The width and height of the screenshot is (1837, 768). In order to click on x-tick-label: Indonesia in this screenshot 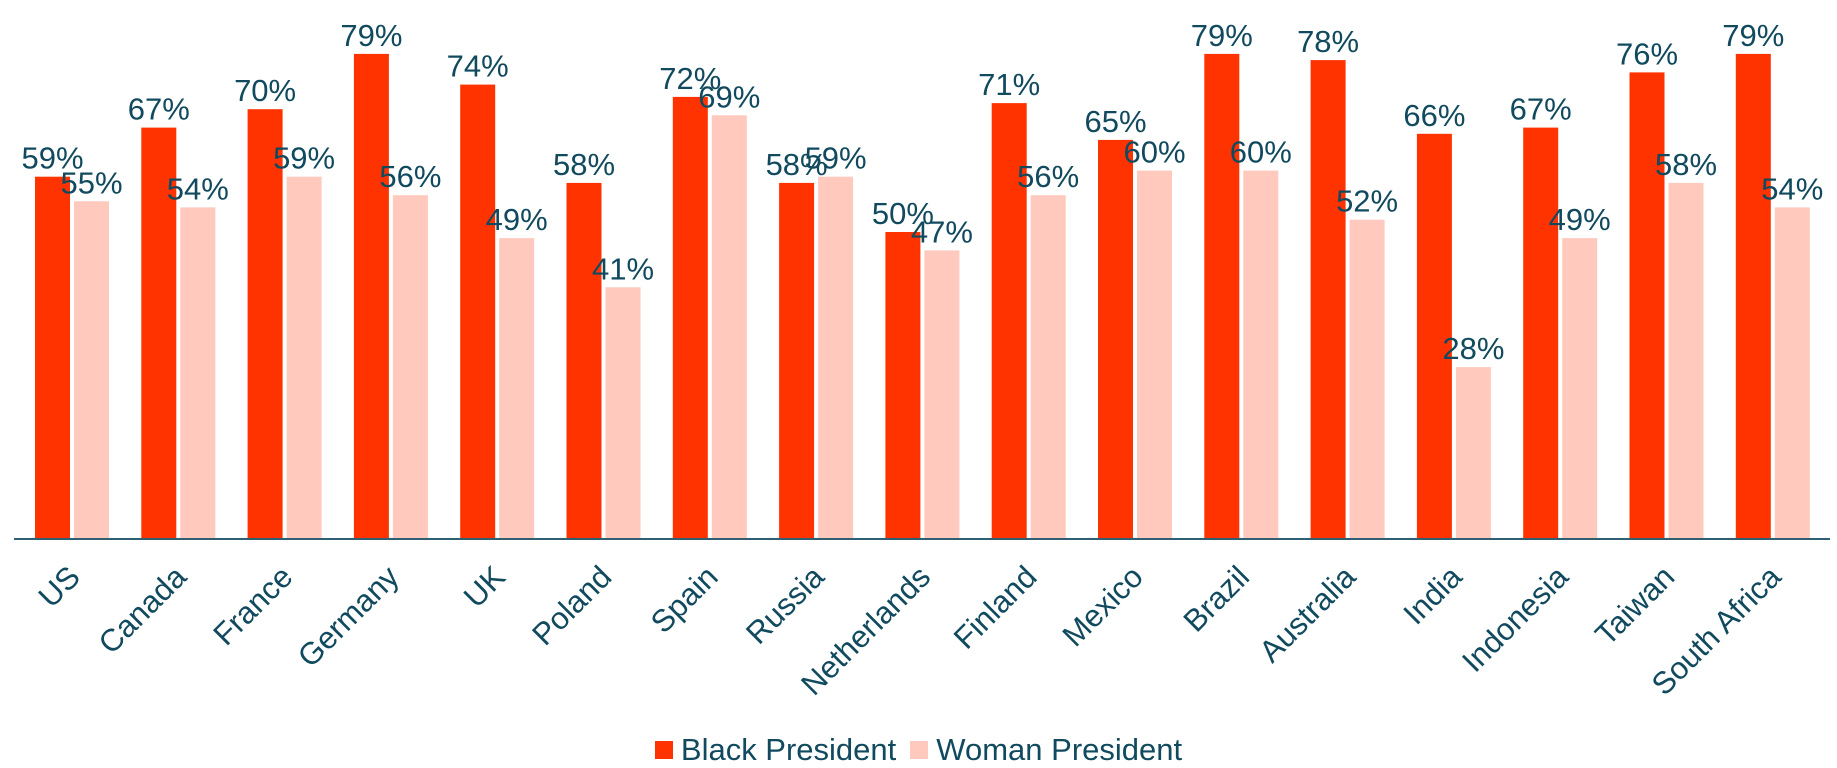, I will do `click(1515, 619)`.